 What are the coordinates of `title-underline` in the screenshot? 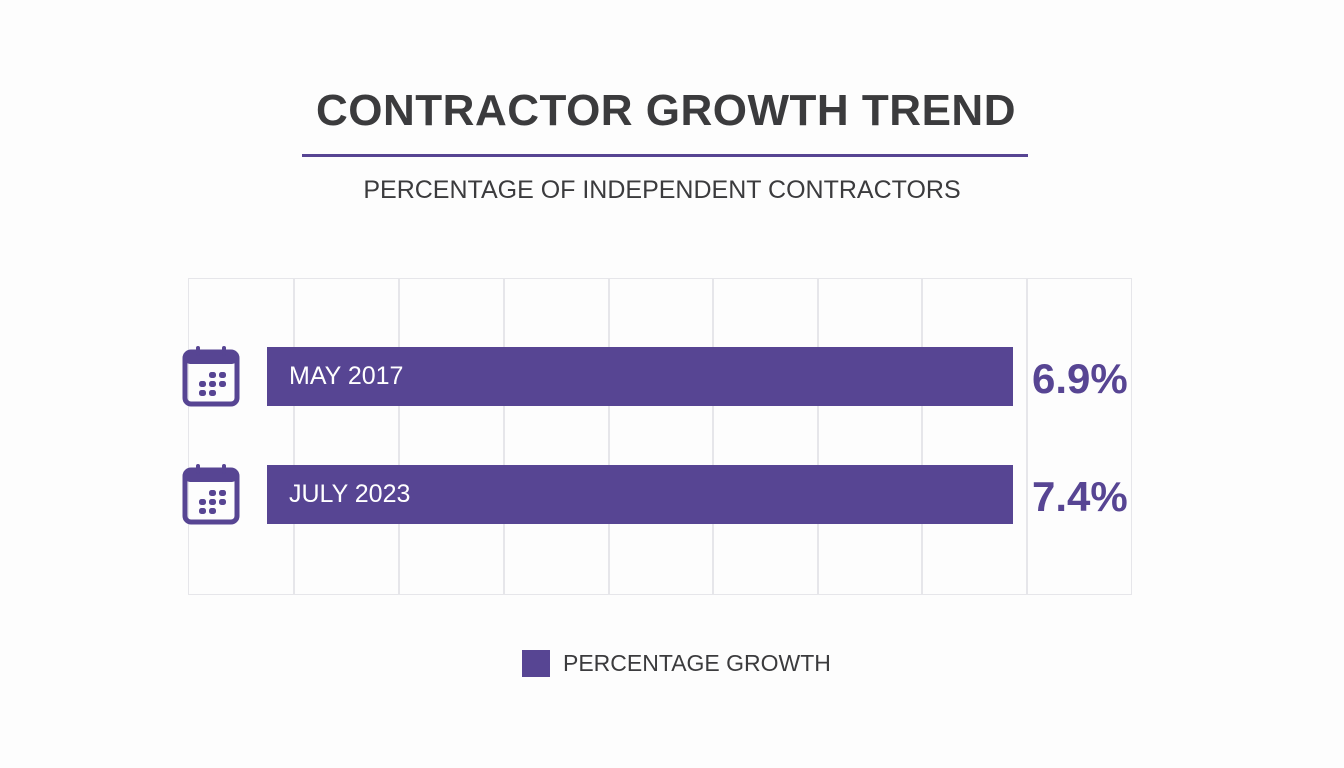 It's located at (665, 155).